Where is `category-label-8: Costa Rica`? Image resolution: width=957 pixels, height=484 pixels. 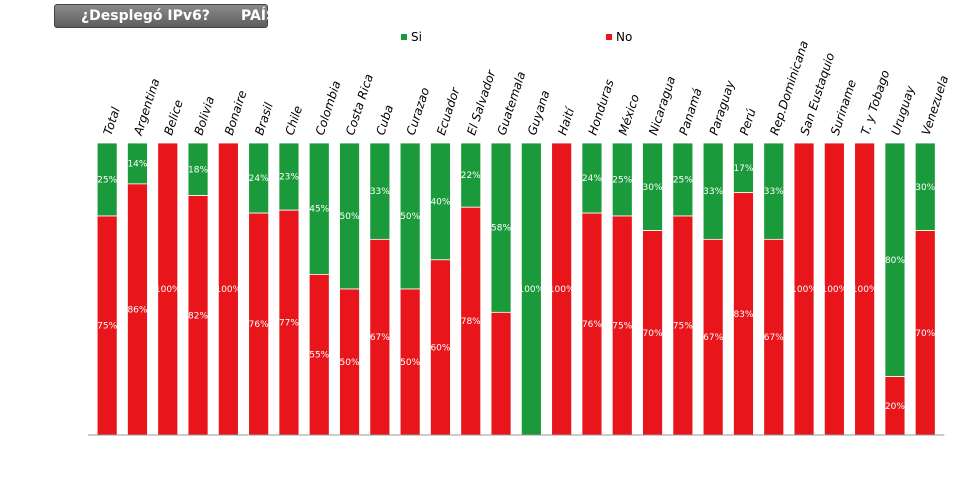 category-label-8: Costa Rica is located at coordinates (359, 104).